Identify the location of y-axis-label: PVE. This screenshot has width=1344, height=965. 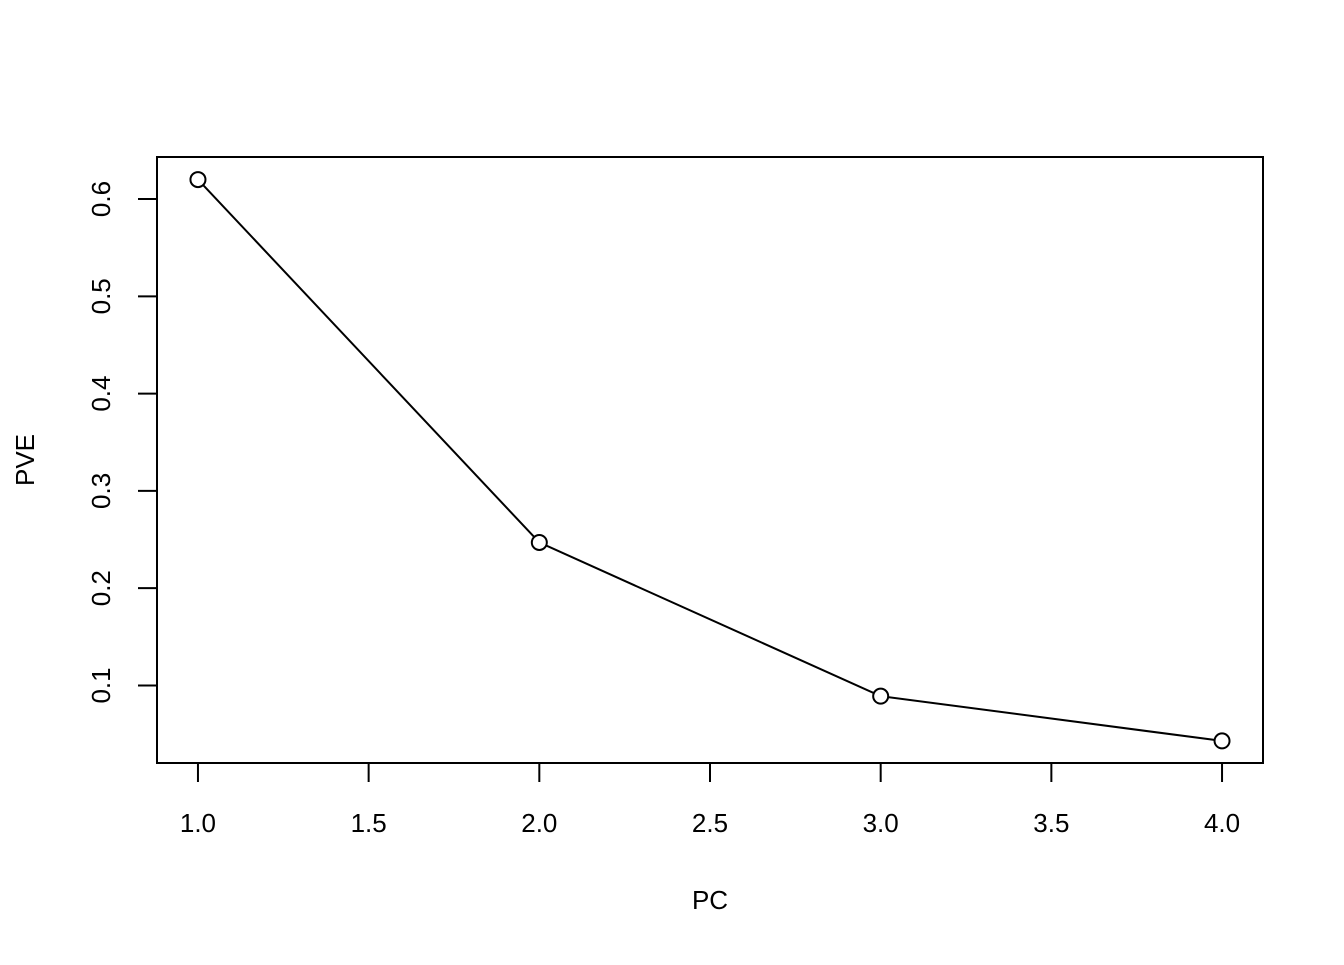
(25, 460).